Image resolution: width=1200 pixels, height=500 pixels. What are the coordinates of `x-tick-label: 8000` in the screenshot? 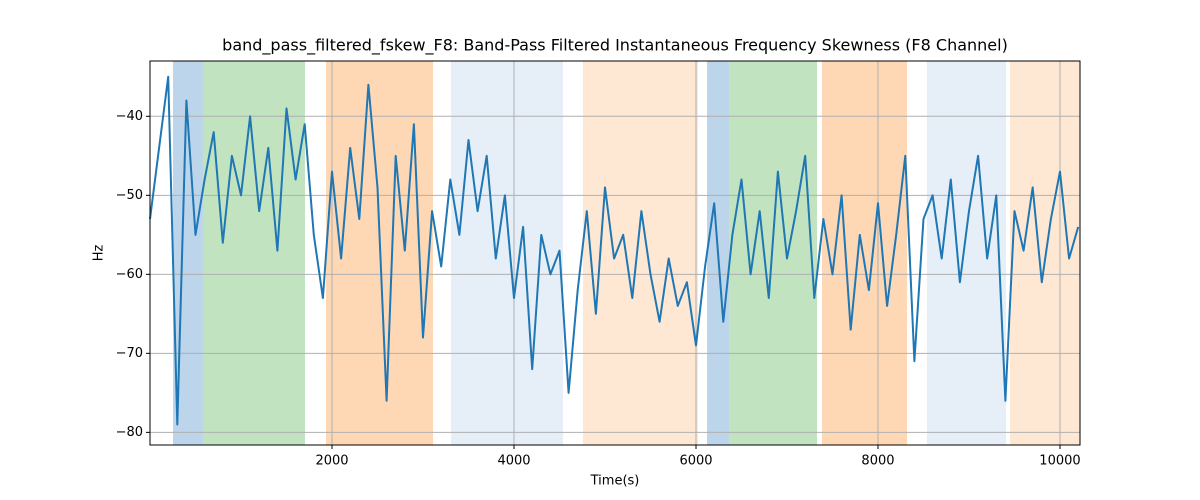 It's located at (877, 461).